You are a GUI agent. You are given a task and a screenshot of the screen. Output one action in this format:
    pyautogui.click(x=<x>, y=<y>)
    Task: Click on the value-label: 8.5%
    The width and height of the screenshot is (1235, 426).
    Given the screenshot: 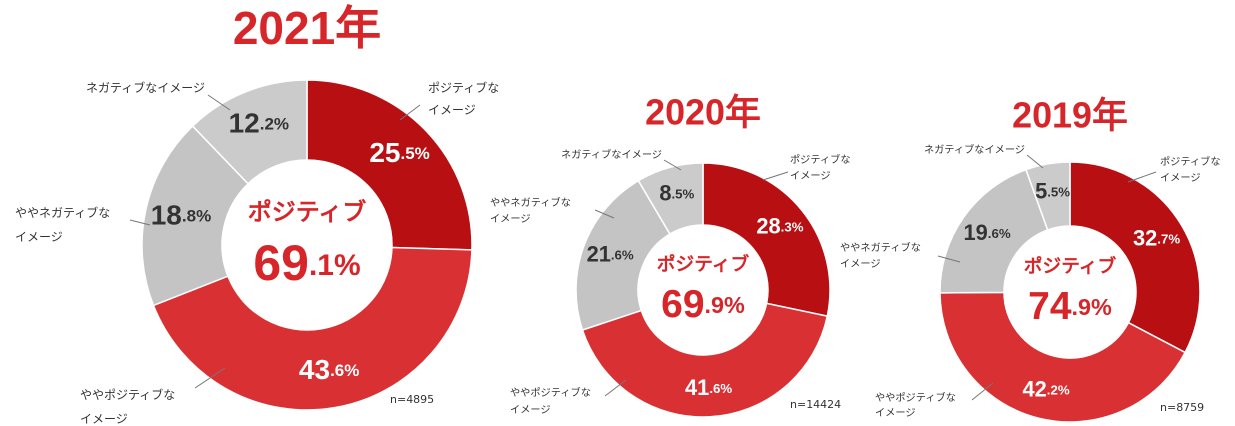 What is the action you would take?
    pyautogui.click(x=676, y=192)
    